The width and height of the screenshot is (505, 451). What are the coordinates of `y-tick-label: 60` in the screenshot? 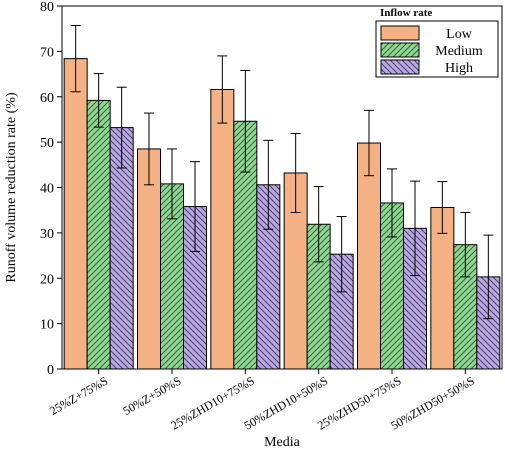 It's located at (47, 98).